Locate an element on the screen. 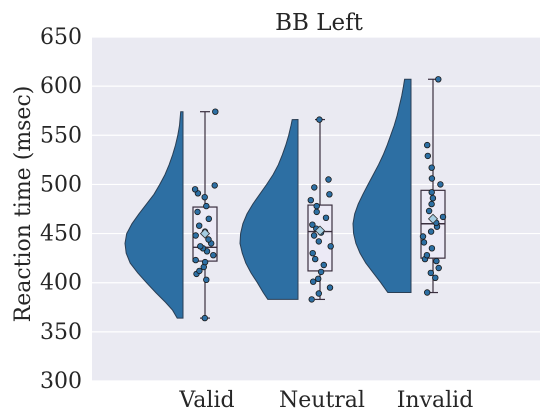 Image resolution: width=542 pixels, height=418 pixels. y-axis-title: Reaction time (msec) is located at coordinates (23, 204).